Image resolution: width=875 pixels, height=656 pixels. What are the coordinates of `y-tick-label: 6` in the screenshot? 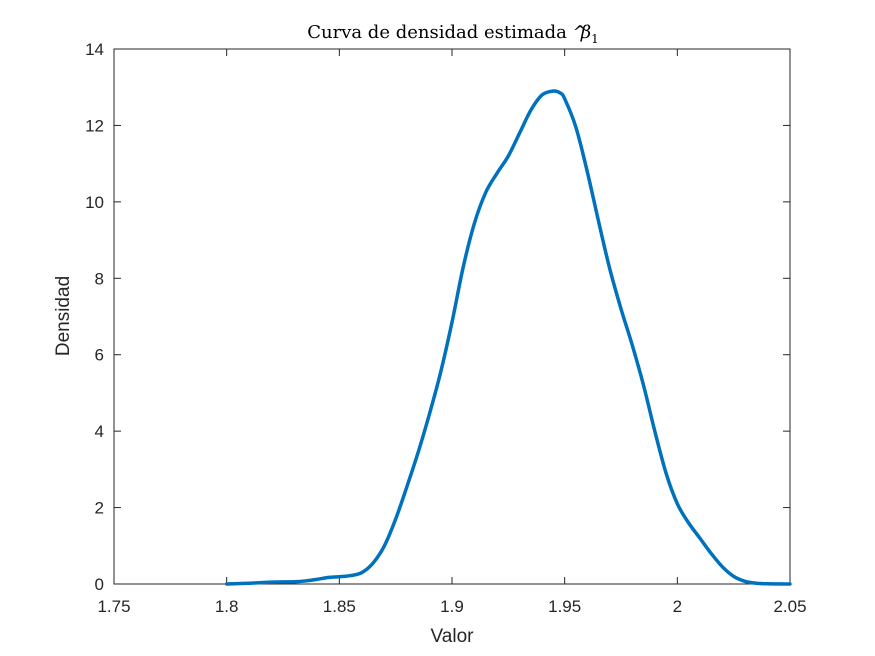 It's located at (99, 355).